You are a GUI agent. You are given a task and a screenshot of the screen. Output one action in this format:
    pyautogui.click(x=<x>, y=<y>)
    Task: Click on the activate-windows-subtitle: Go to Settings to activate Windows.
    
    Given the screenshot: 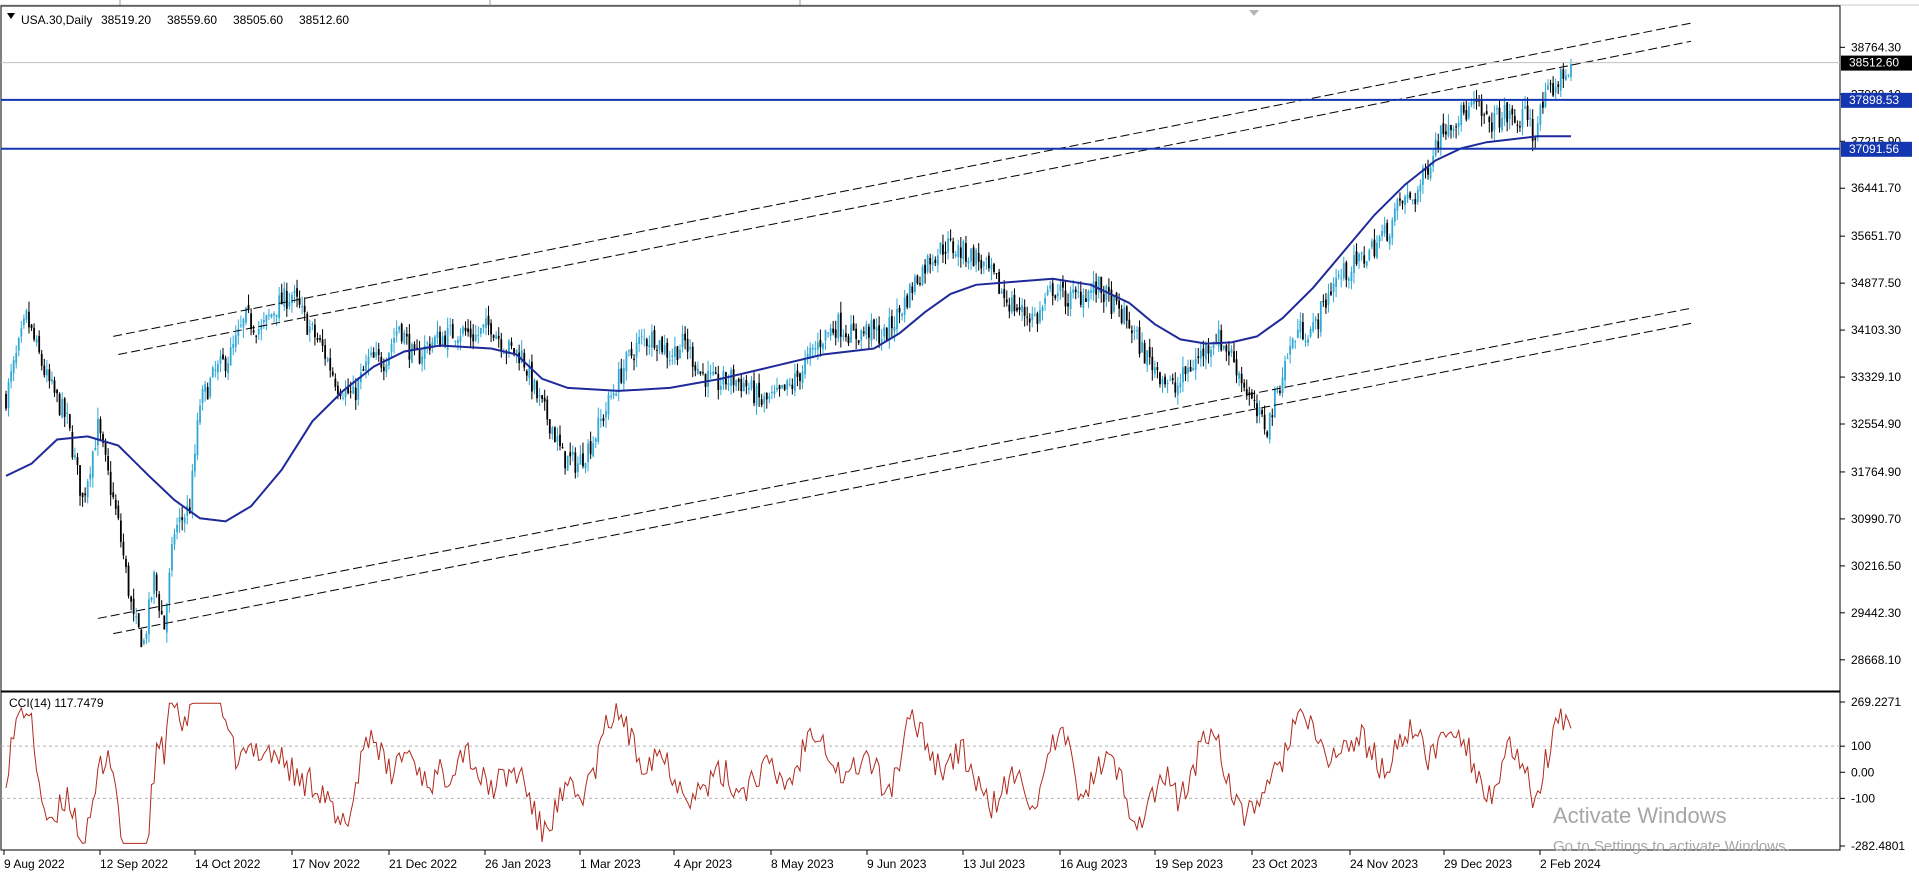 What is the action you would take?
    pyautogui.click(x=1671, y=846)
    